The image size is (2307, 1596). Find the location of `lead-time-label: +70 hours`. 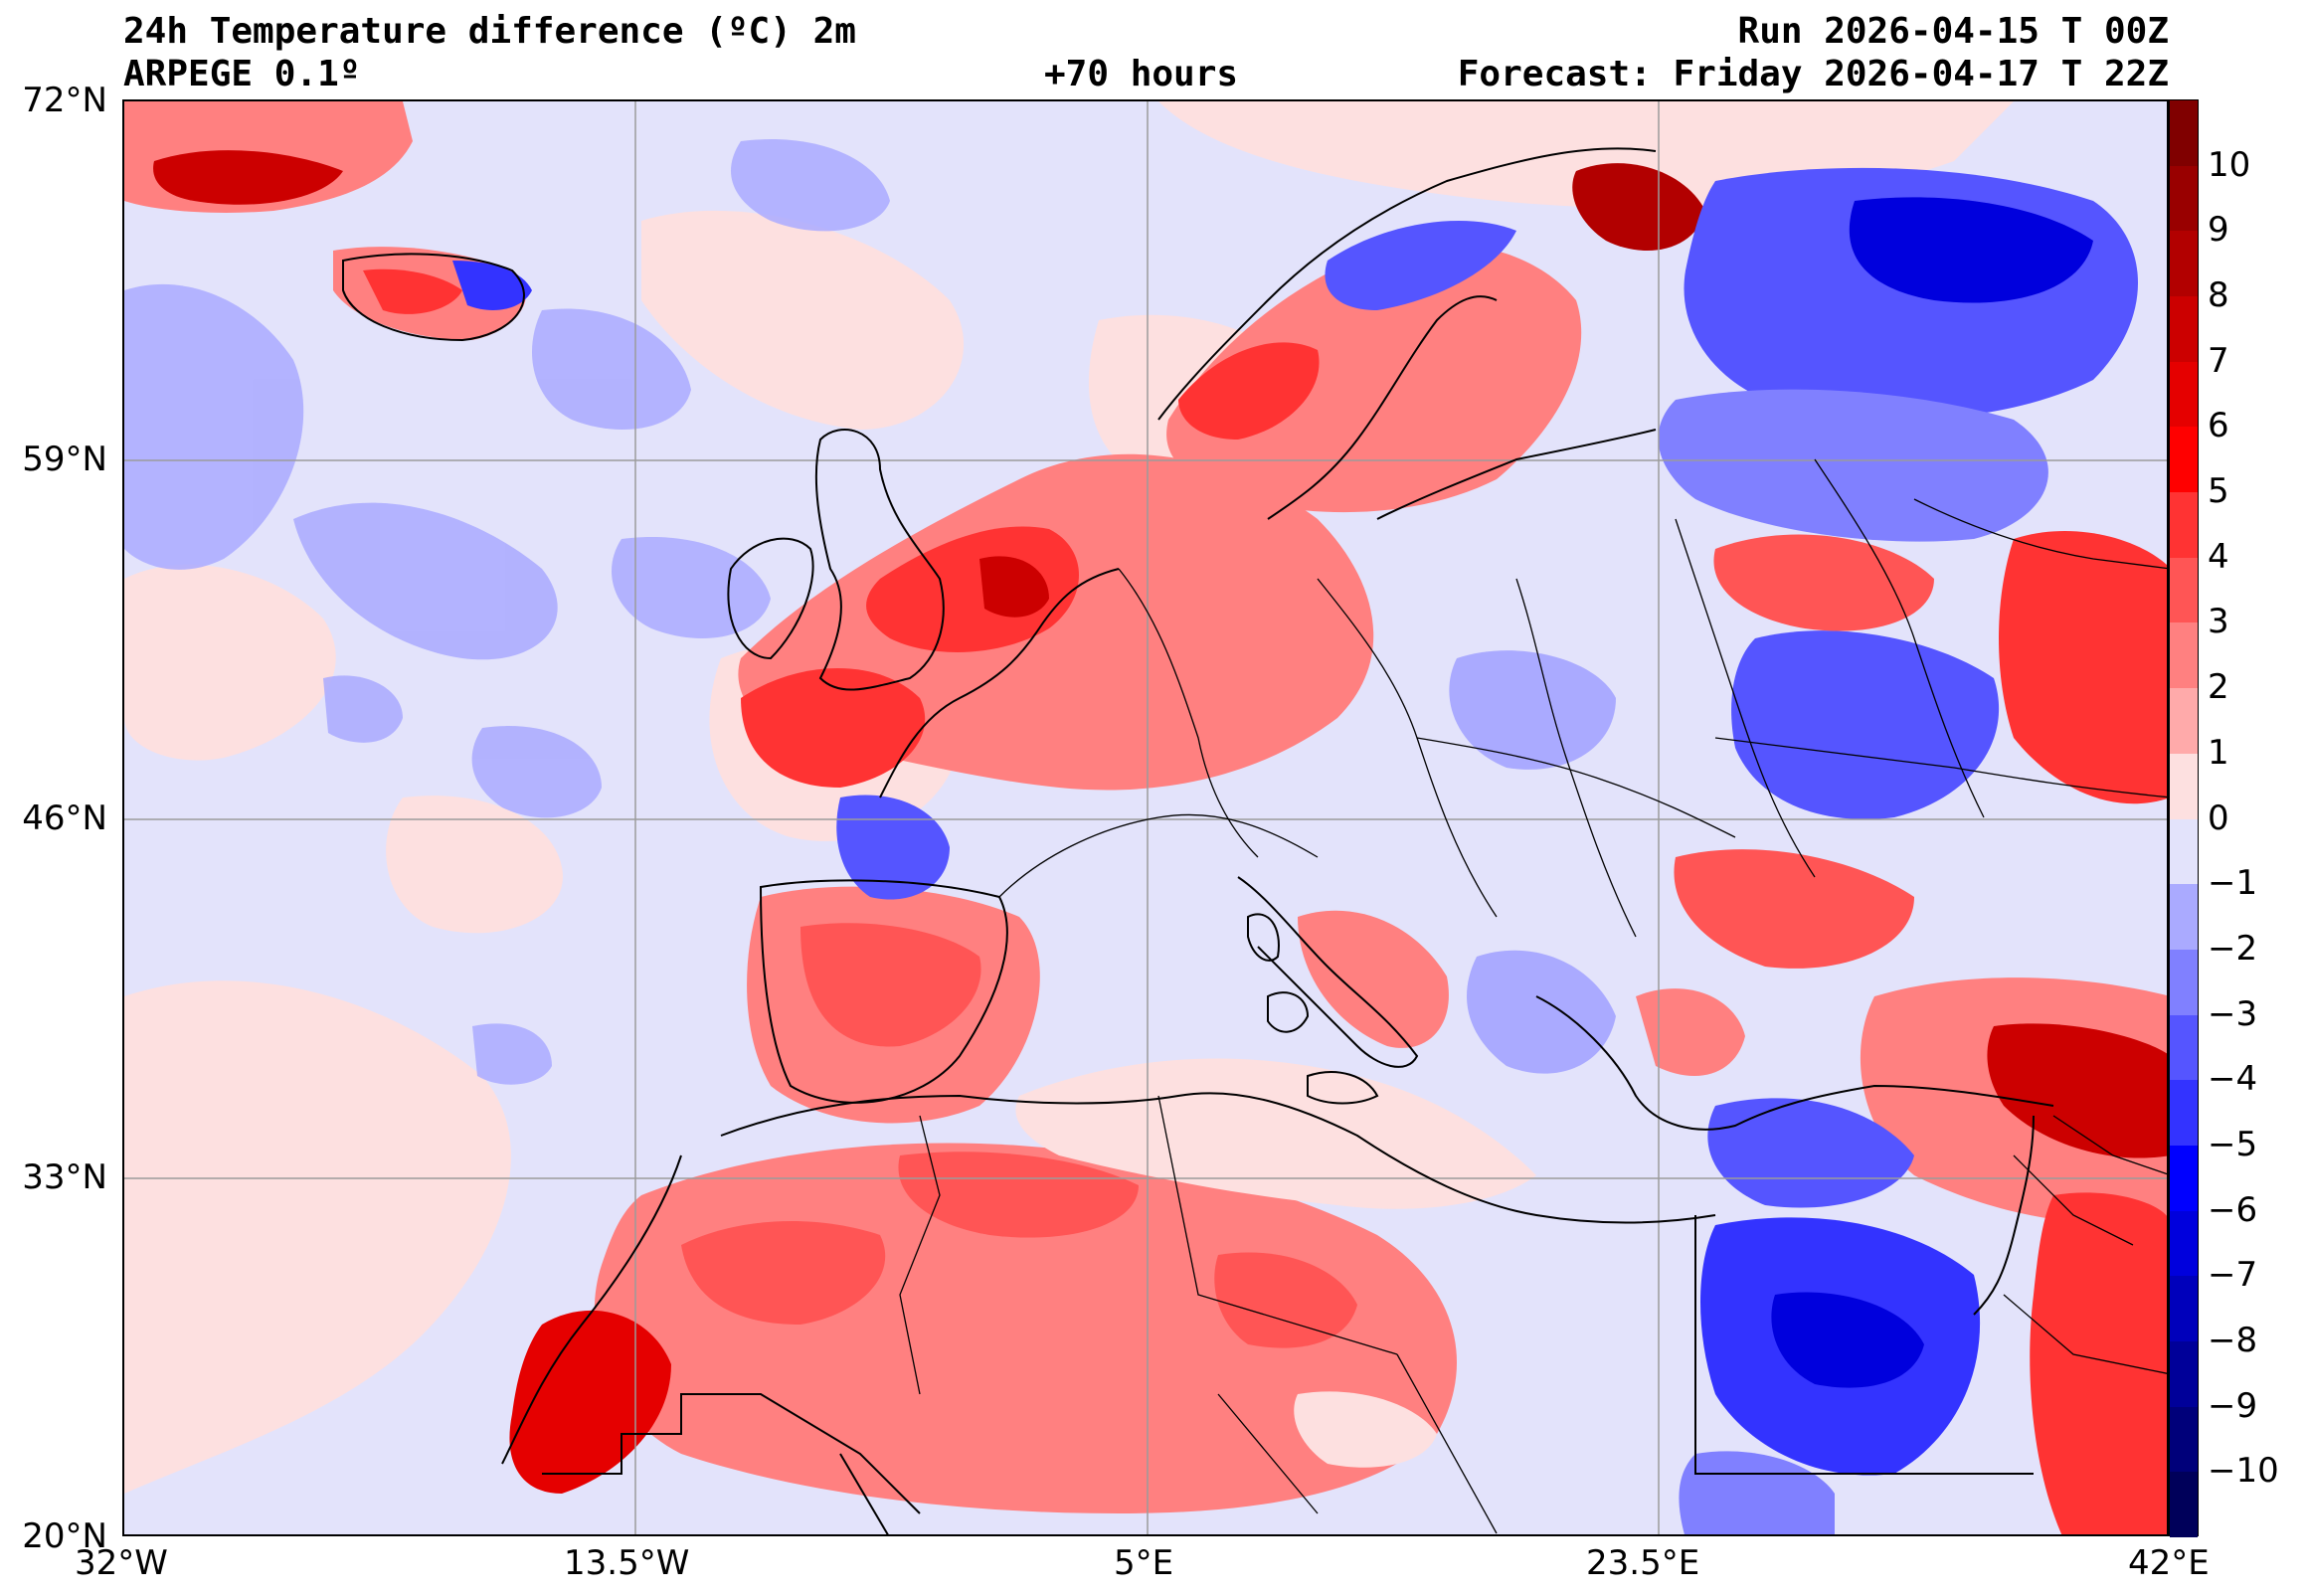

lead-time-label: +70 hours is located at coordinates (1141, 74).